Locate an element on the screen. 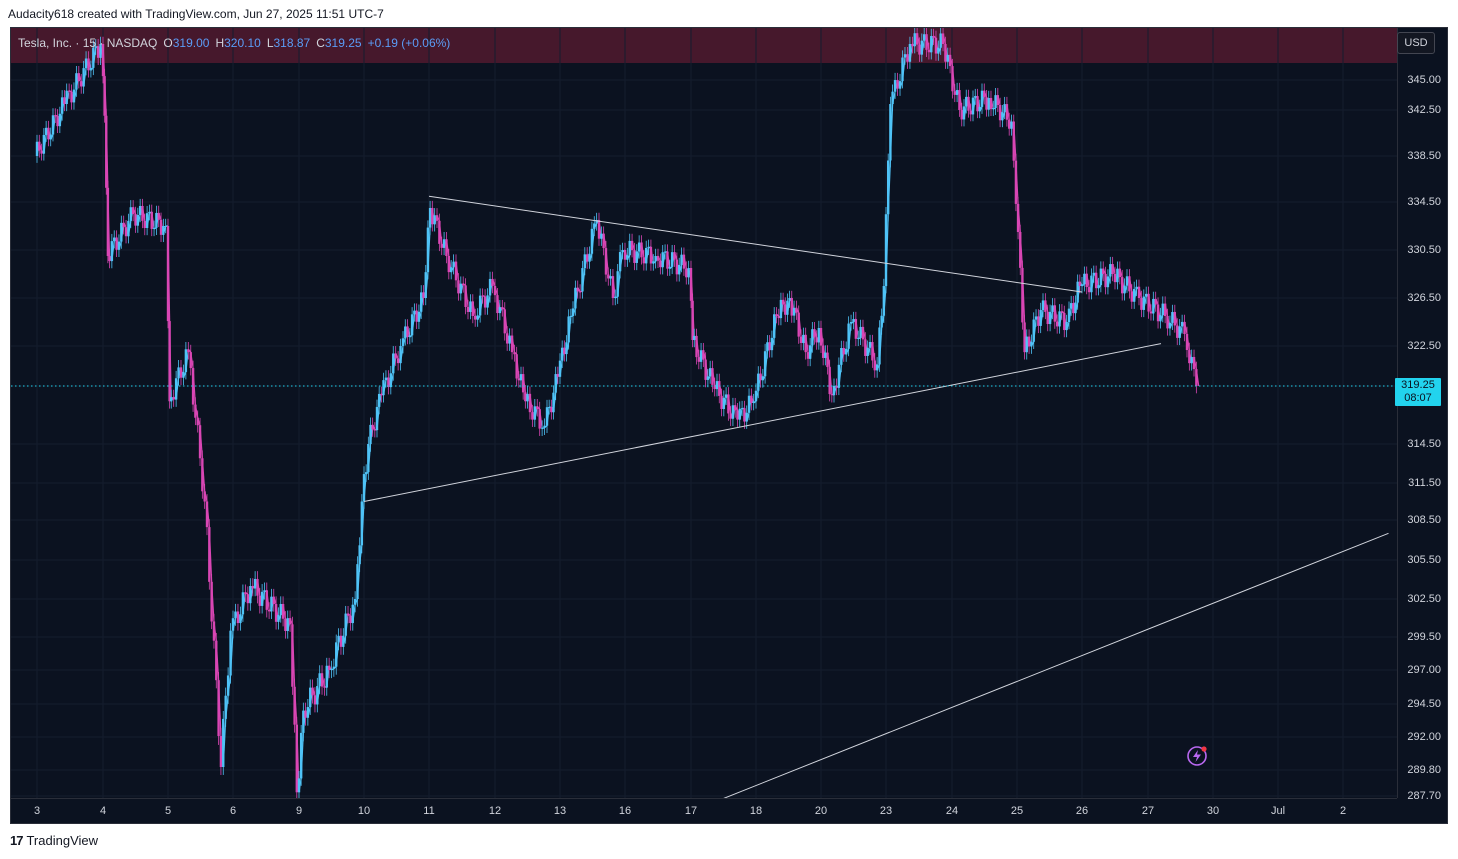 The image size is (1458, 859). price-tick-label: 287.70 is located at coordinates (1424, 796).